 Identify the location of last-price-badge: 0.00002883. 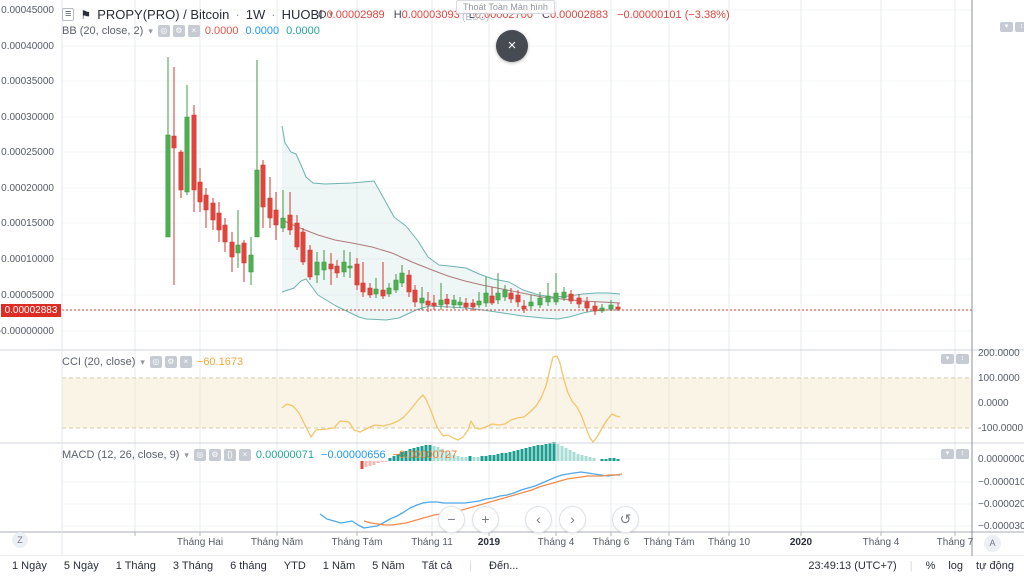
(31, 310).